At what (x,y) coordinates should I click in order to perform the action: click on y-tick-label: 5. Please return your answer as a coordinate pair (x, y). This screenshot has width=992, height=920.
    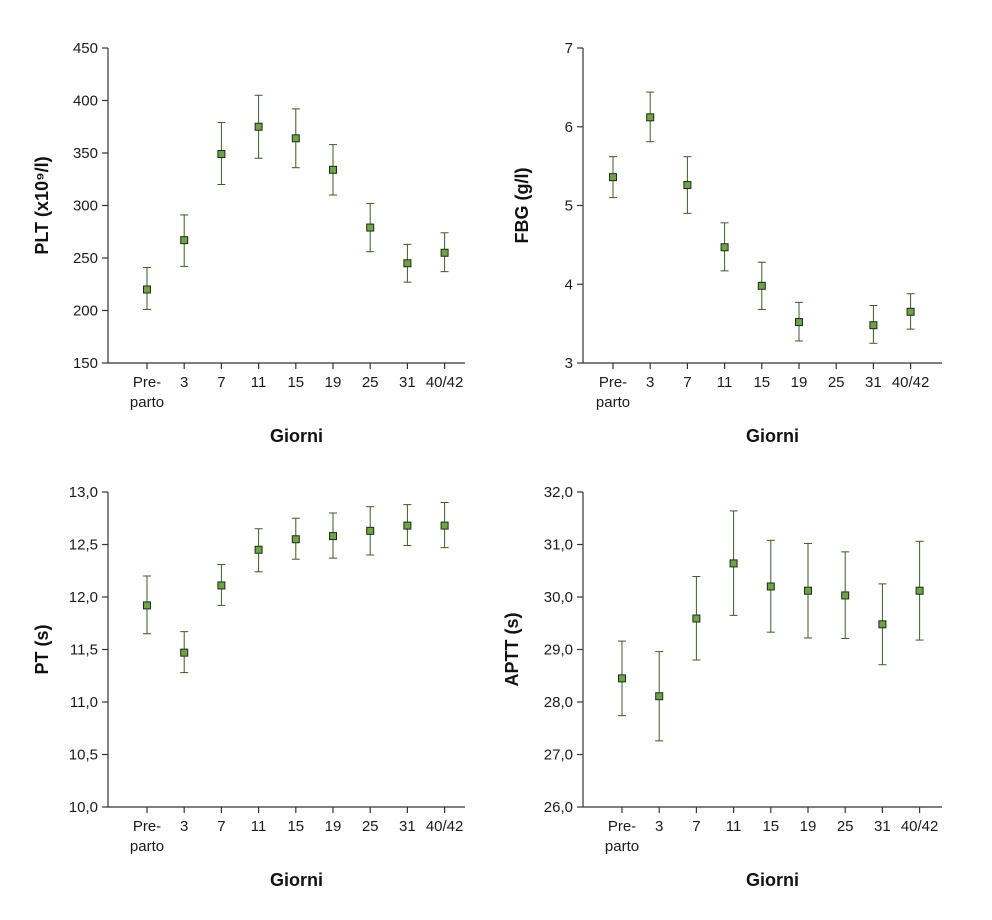
    Looking at the image, I should click on (569, 206).